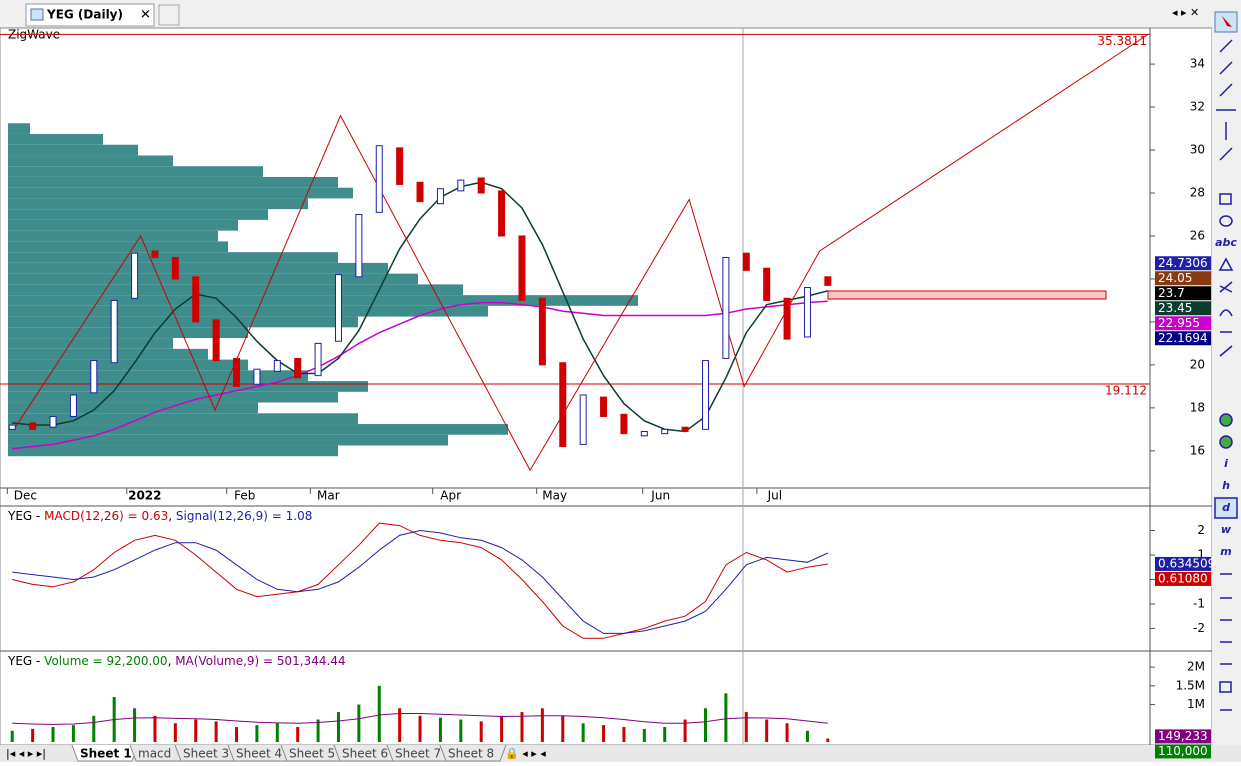 Image resolution: width=1241 pixels, height=766 pixels. What do you see at coordinates (260, 661) in the screenshot?
I see `panel-label-part: MA(Volume,9) = 501,344.44` at bounding box center [260, 661].